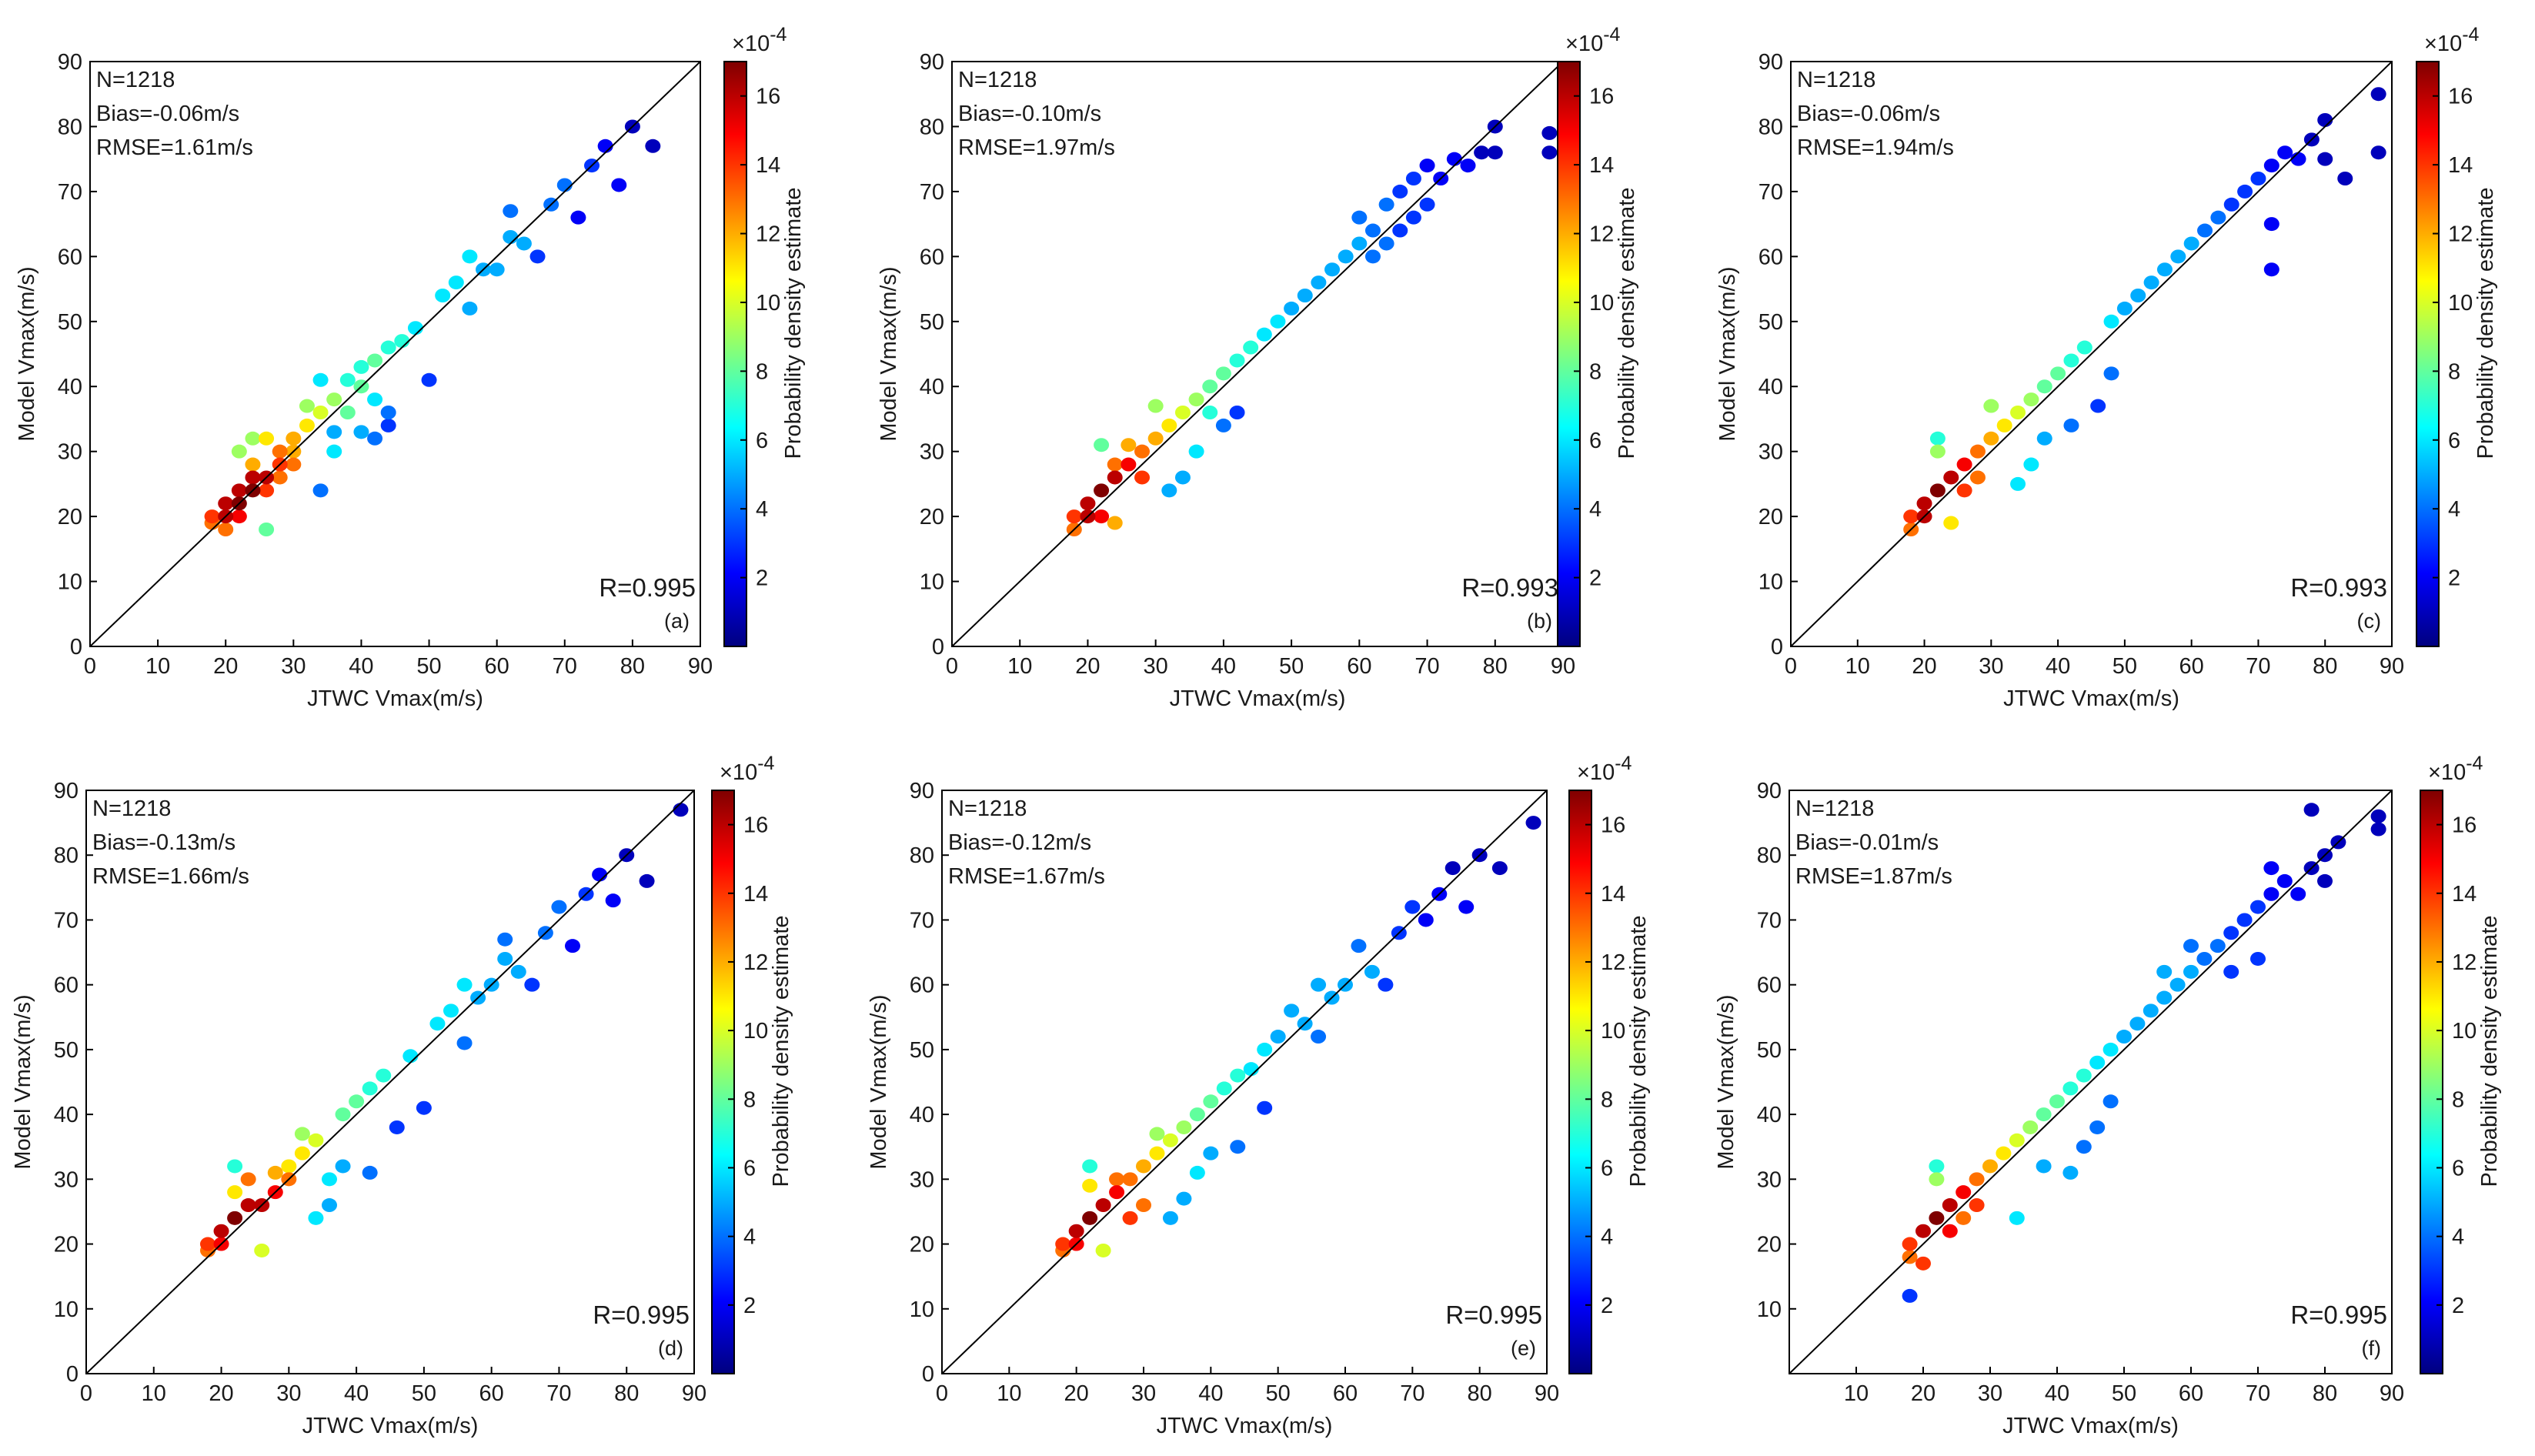  I want to click on plot-area, so click(2091, 1082).